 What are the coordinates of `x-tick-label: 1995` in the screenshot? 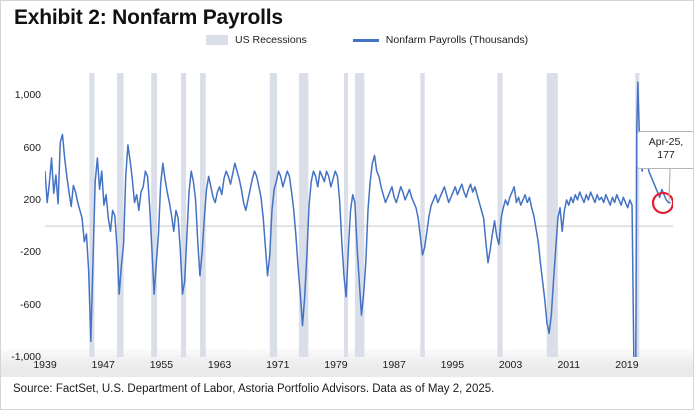 It's located at (452, 365).